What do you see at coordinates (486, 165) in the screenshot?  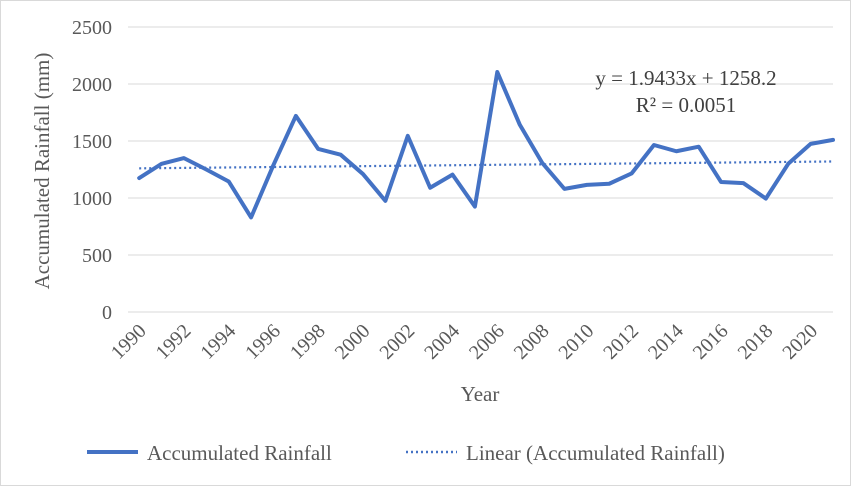 I see `trendline` at bounding box center [486, 165].